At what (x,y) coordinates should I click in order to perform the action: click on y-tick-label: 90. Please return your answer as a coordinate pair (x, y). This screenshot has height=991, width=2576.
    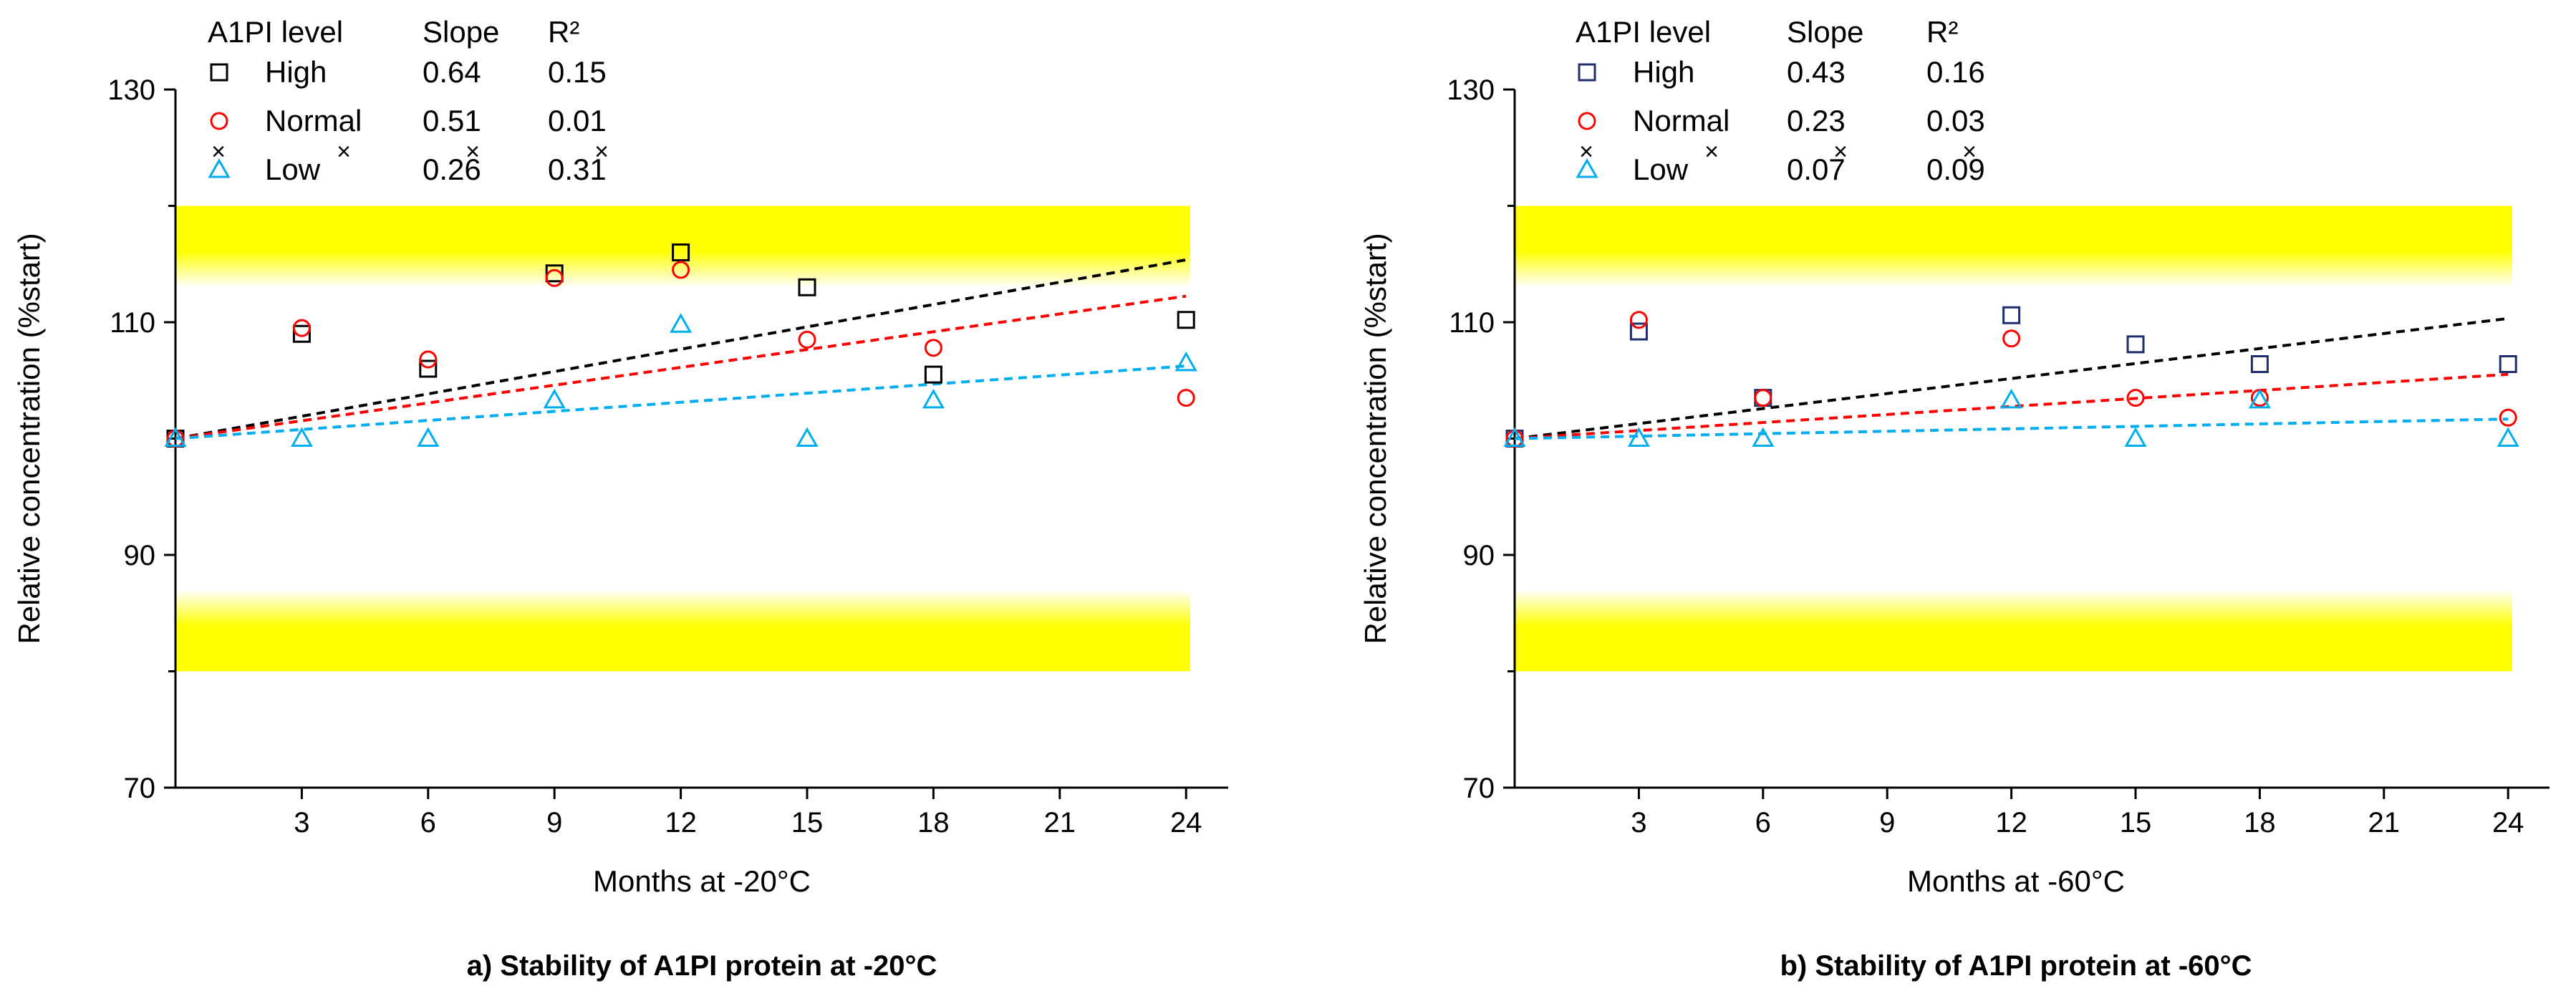
    Looking at the image, I should click on (140, 555).